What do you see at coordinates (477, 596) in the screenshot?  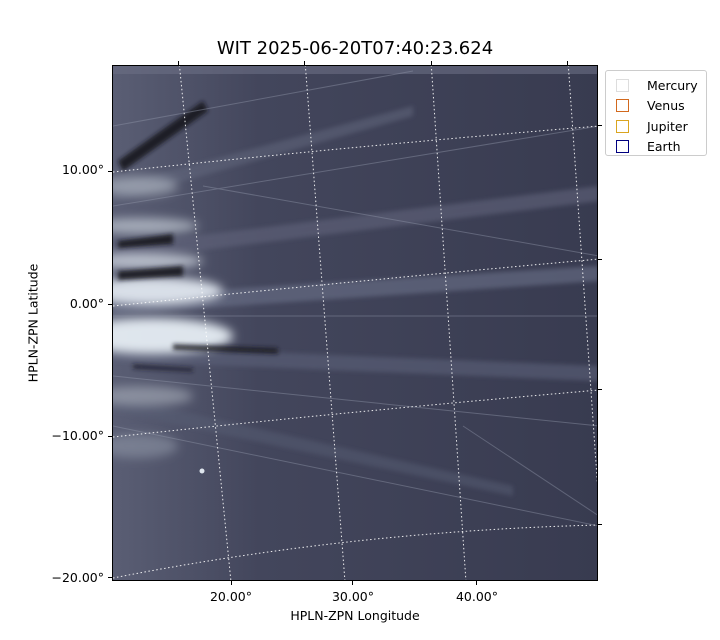 I see `xtick-label: 40.00°` at bounding box center [477, 596].